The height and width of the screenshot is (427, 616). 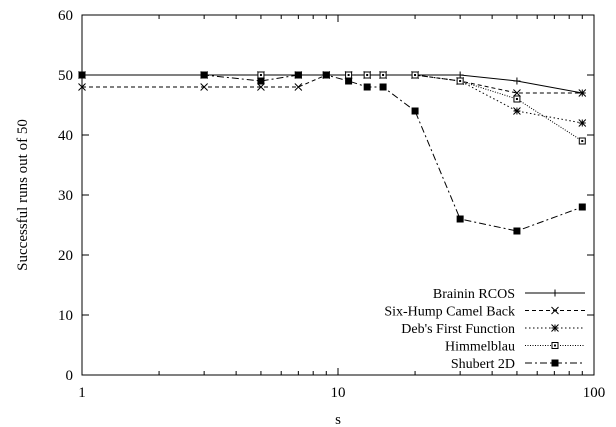 What do you see at coordinates (474, 294) in the screenshot?
I see `legend-label: Brainin RCOS` at bounding box center [474, 294].